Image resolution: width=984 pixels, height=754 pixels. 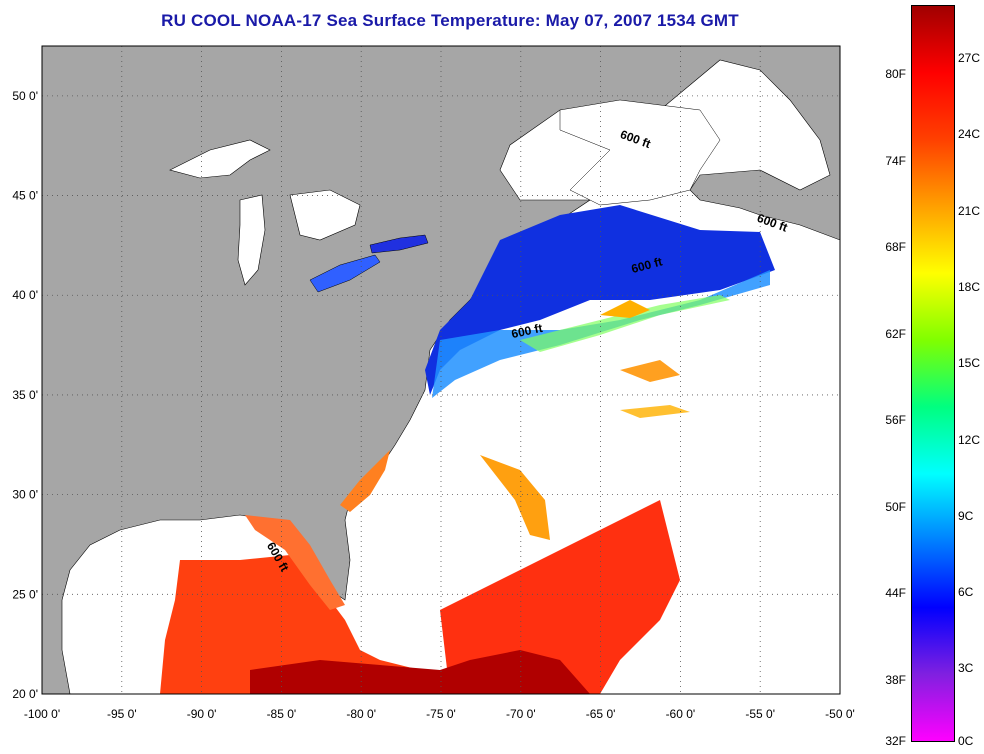 What do you see at coordinates (251, 240) in the screenshot?
I see `lake-michigan` at bounding box center [251, 240].